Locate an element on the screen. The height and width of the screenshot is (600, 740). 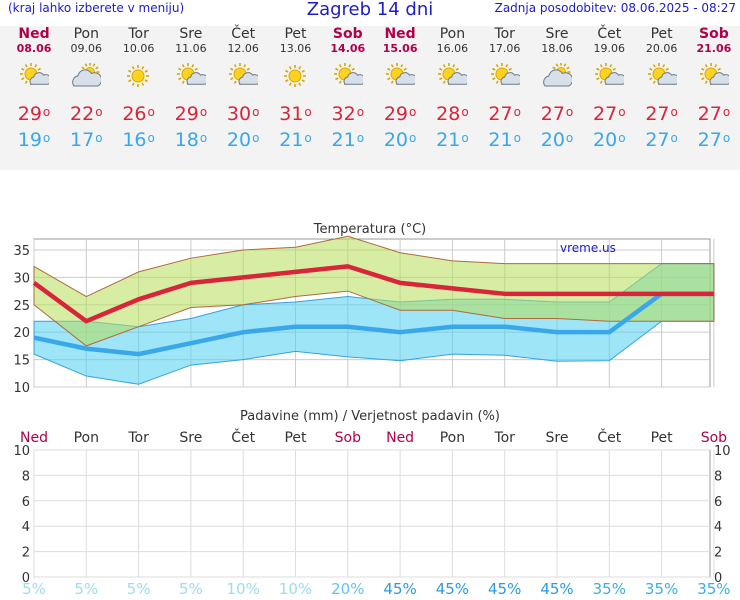
precipitation-probability: 10% is located at coordinates (243, 587).